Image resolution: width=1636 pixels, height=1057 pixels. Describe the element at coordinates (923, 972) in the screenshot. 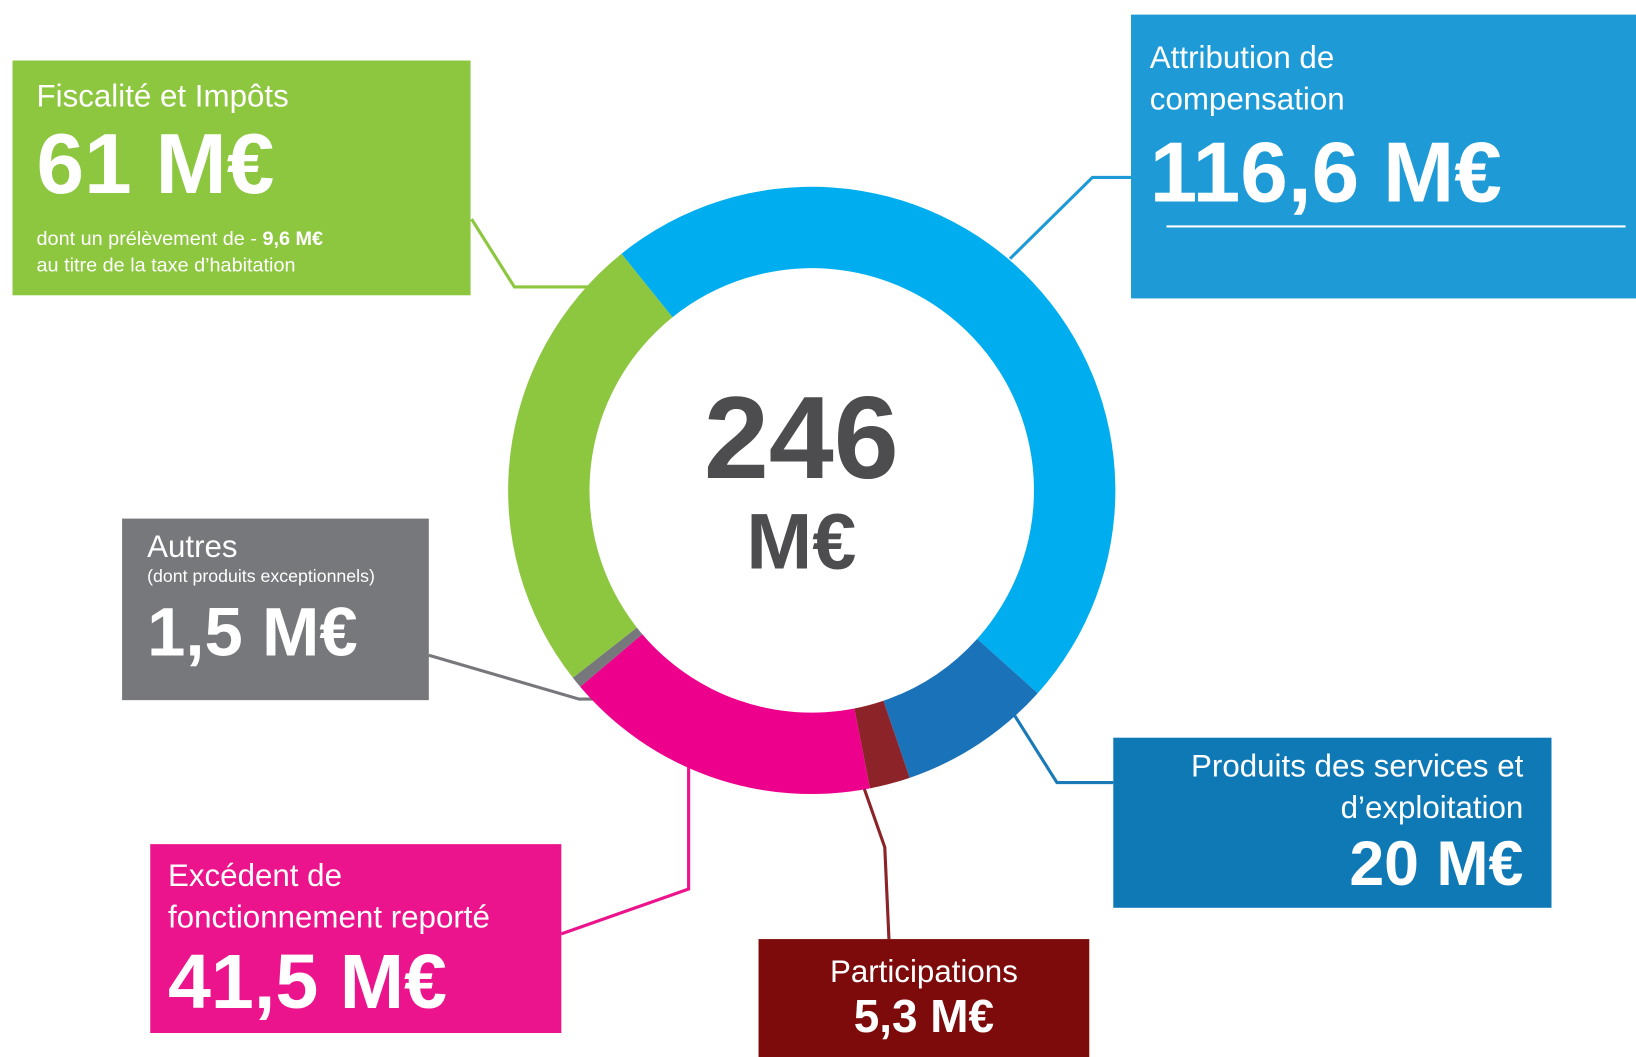

I see `category-label: Participations` at that location.